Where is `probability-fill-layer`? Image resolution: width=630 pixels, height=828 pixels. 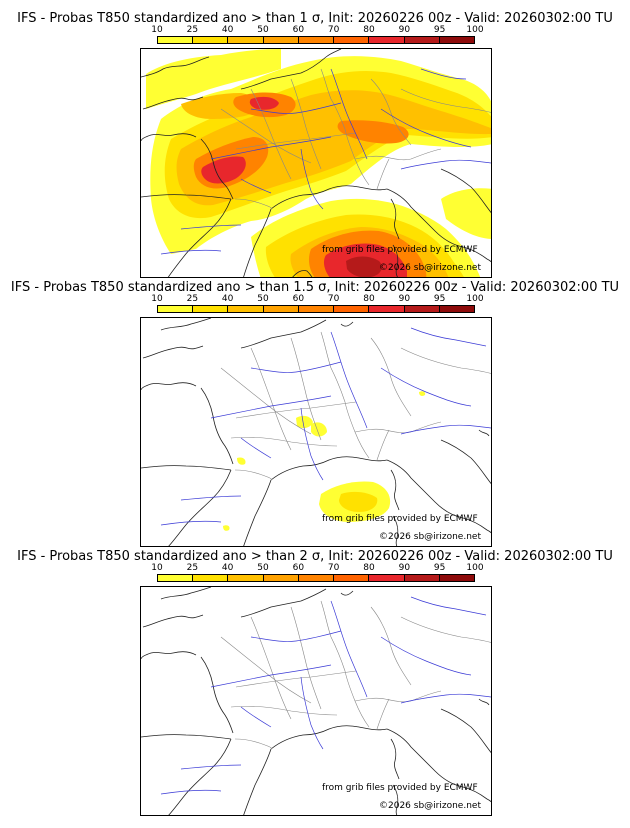 probability-fill-layer is located at coordinates (324, 461).